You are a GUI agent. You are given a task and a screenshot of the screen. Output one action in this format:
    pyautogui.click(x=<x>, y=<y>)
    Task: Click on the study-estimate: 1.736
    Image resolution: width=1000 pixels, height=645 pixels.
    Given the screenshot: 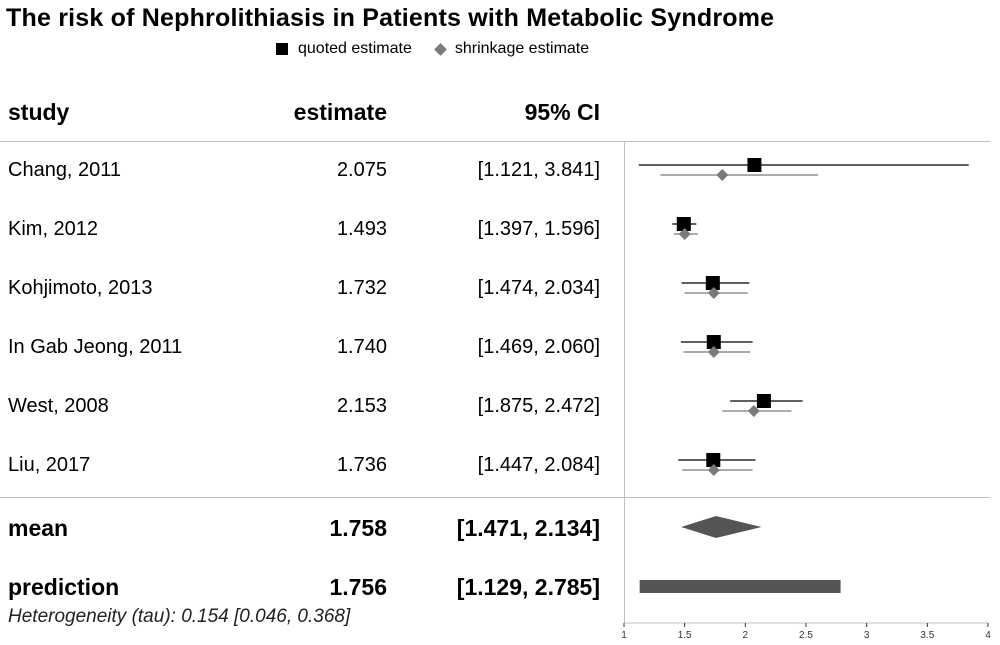 What is the action you would take?
    pyautogui.click(x=361, y=465)
    